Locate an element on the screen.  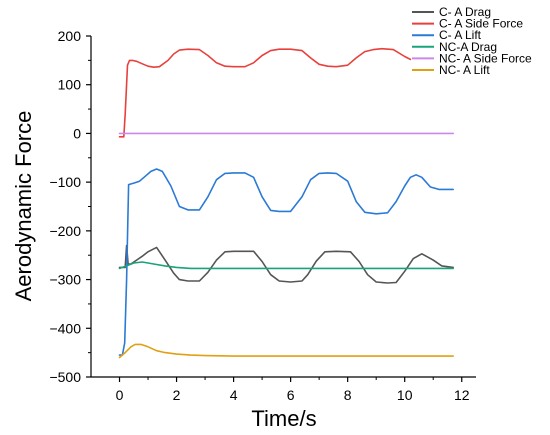
y-tick-label: 0 is located at coordinates (77, 133).